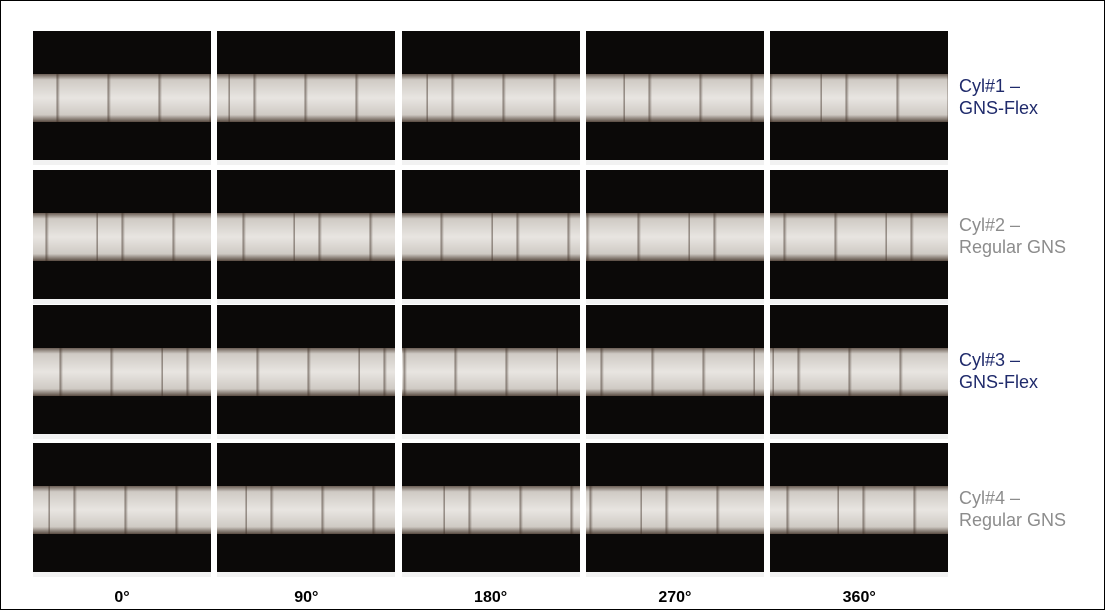 The image size is (1105, 610). Describe the element at coordinates (990, 225) in the screenshot. I see `row-label: Cyl#2 –` at that location.